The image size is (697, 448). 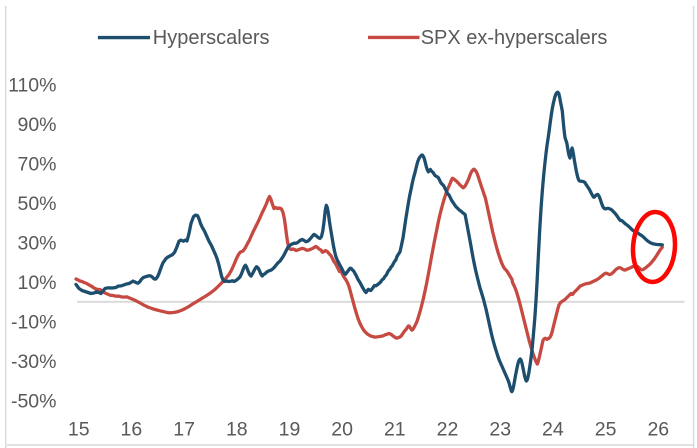 What do you see at coordinates (448, 430) in the screenshot?
I see `svg-text: 22` at bounding box center [448, 430].